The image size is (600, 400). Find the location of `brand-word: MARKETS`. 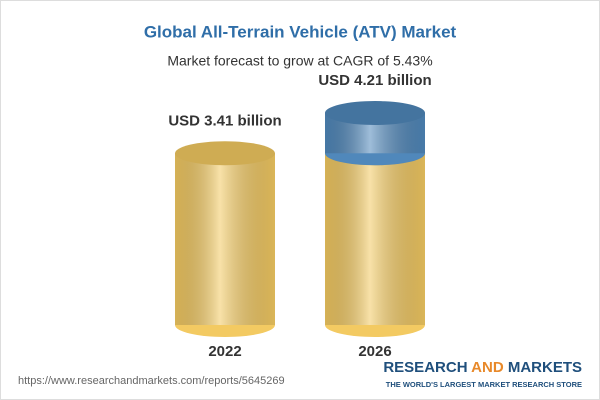

brand-word: MARKETS is located at coordinates (545, 367).